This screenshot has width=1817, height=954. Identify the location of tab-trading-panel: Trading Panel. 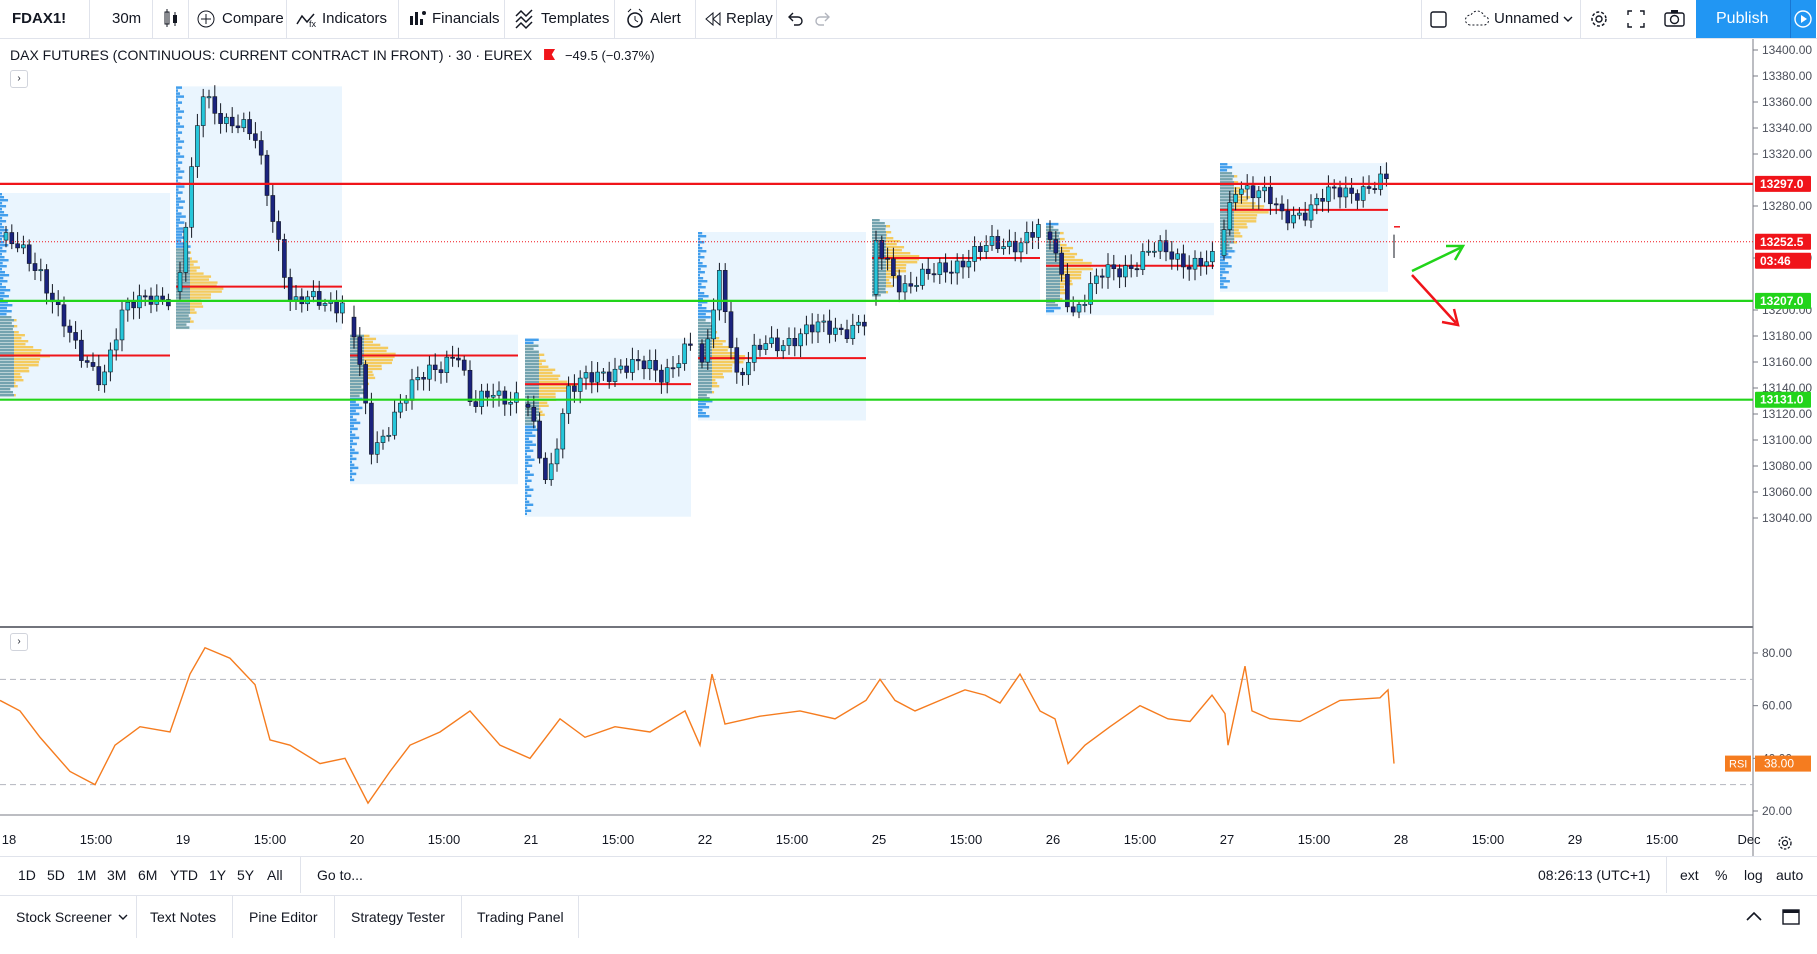
(520, 917).